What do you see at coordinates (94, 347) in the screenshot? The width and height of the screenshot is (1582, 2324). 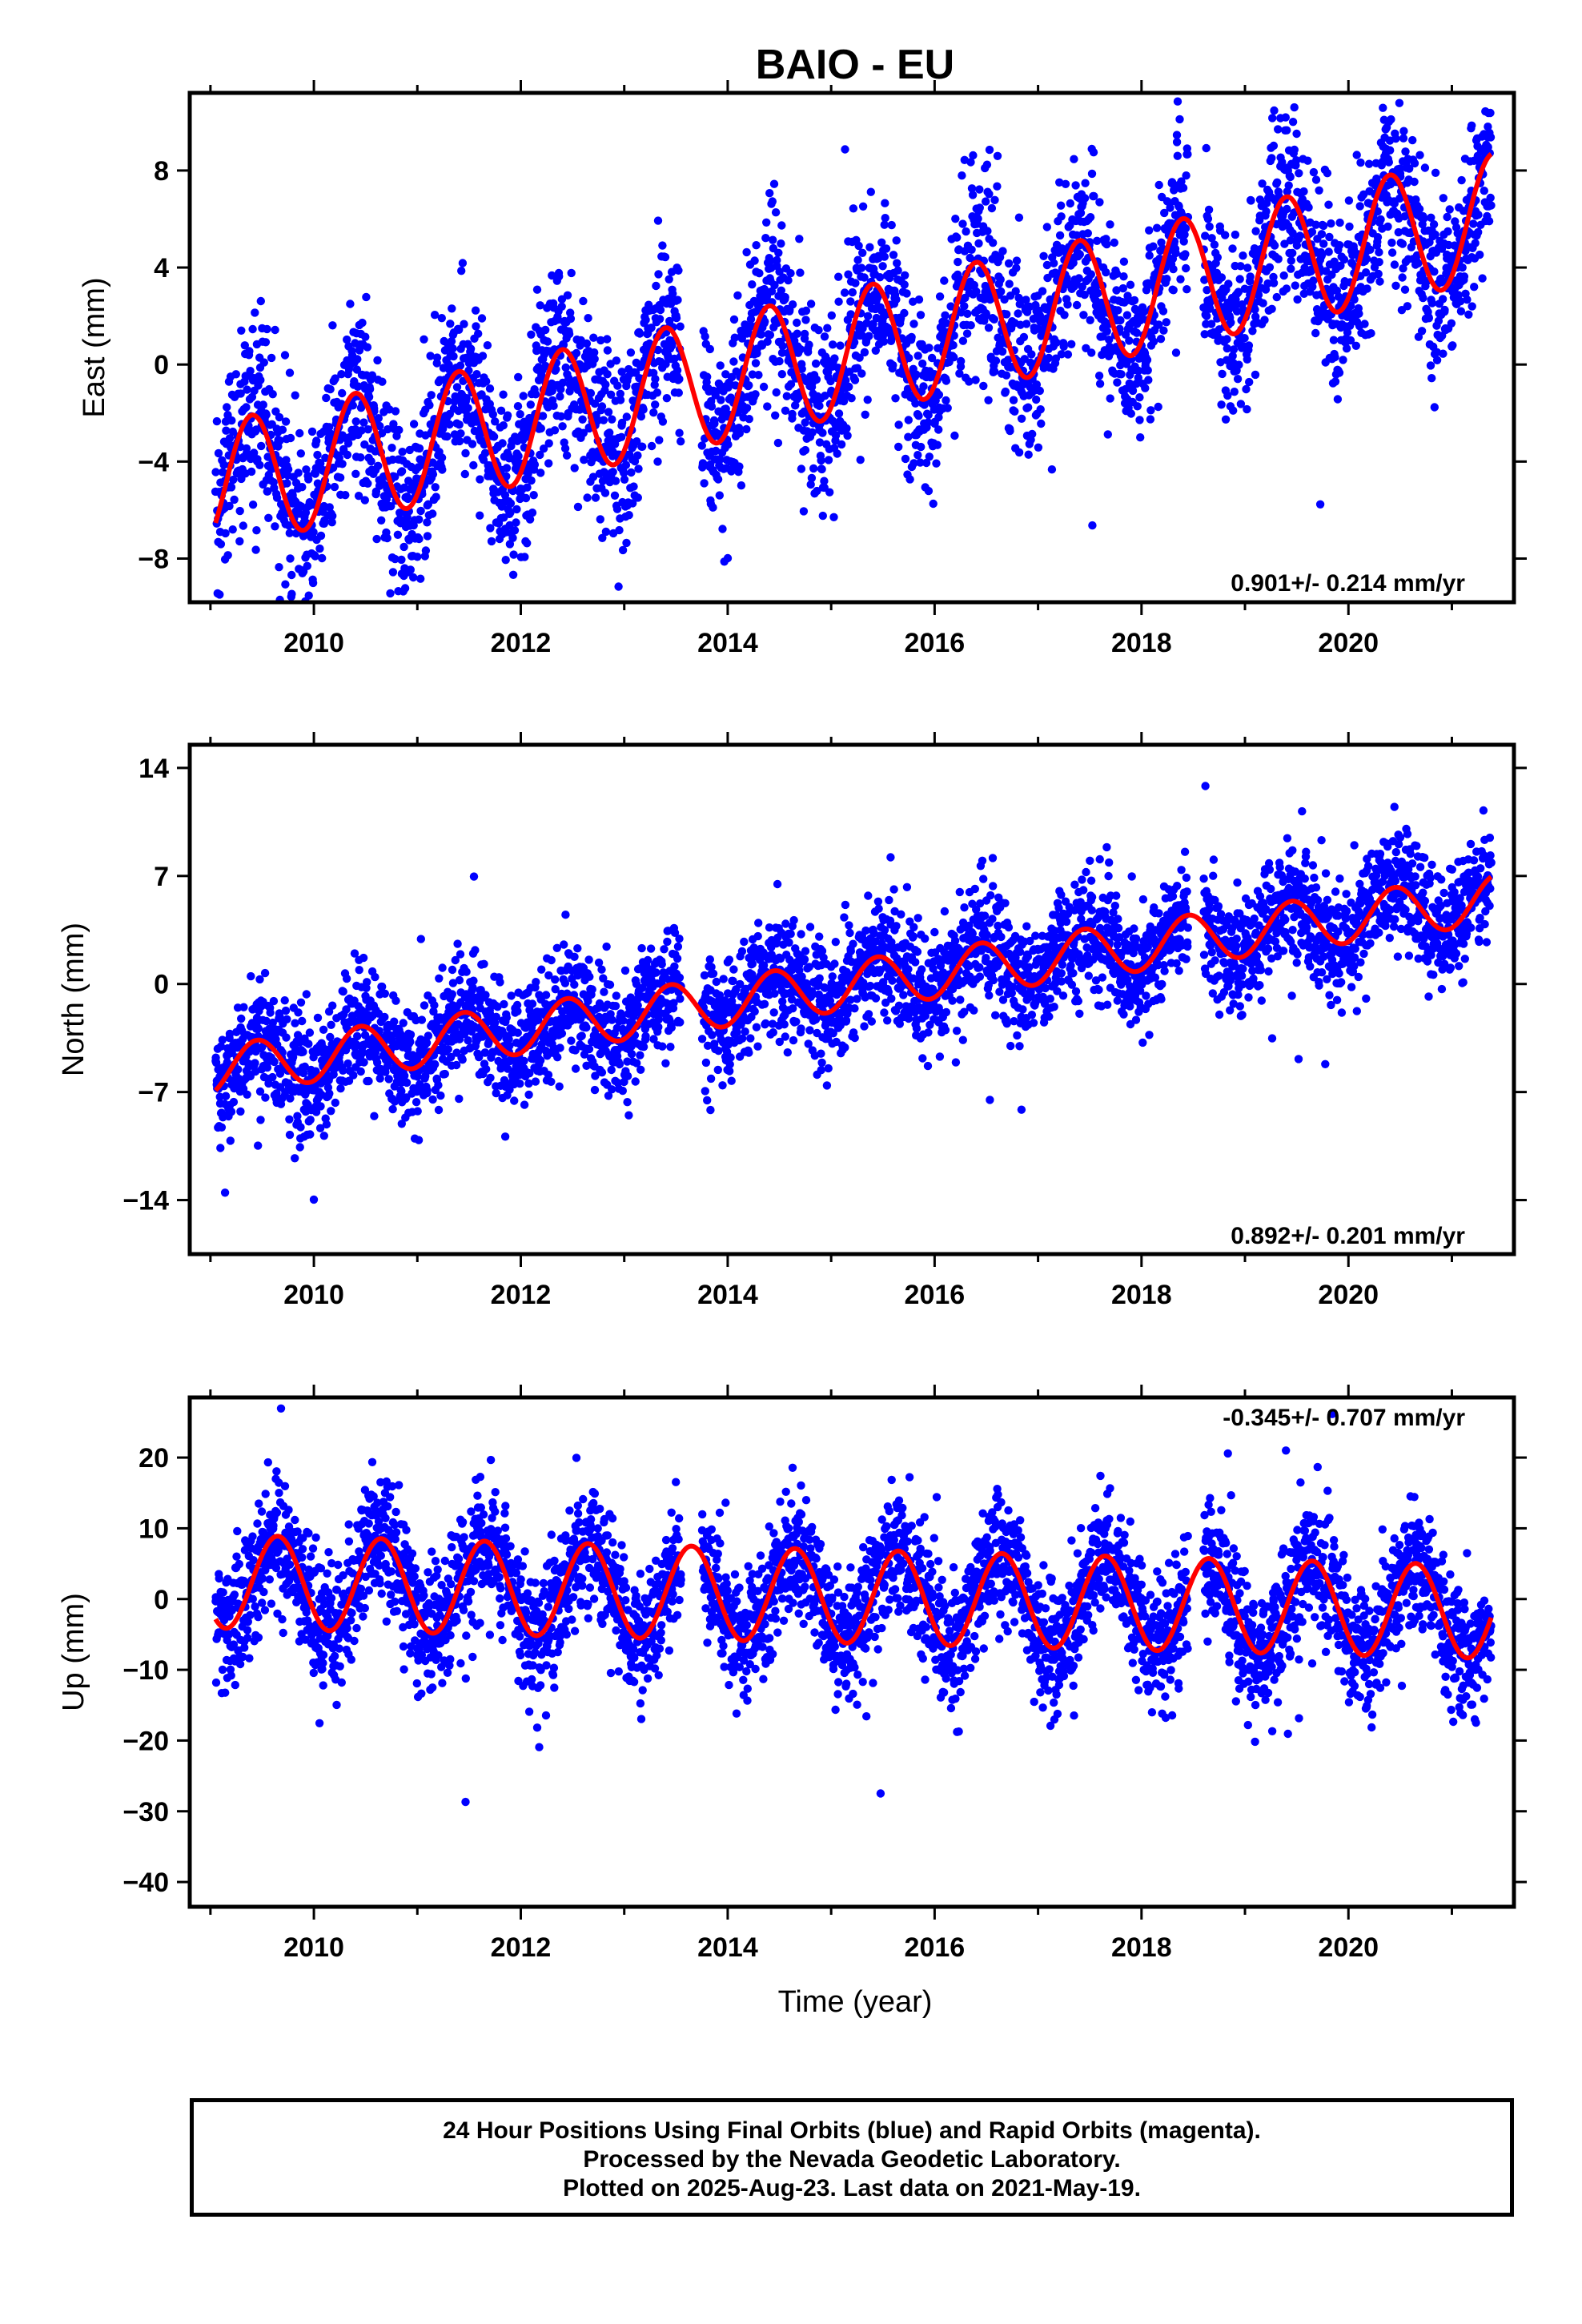 I see `y-axis-label: East (mm)` at bounding box center [94, 347].